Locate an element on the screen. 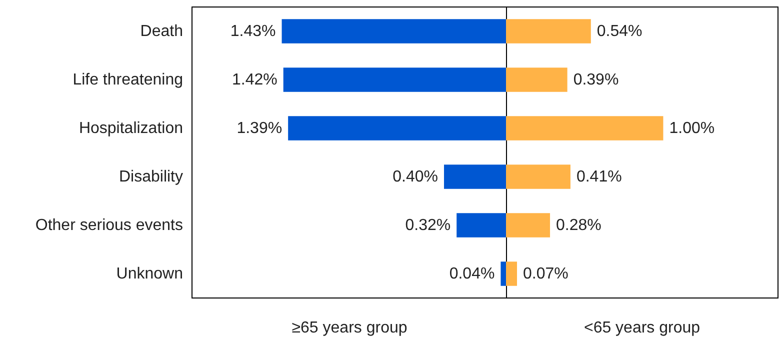  data-label: 1.42% is located at coordinates (255, 79).